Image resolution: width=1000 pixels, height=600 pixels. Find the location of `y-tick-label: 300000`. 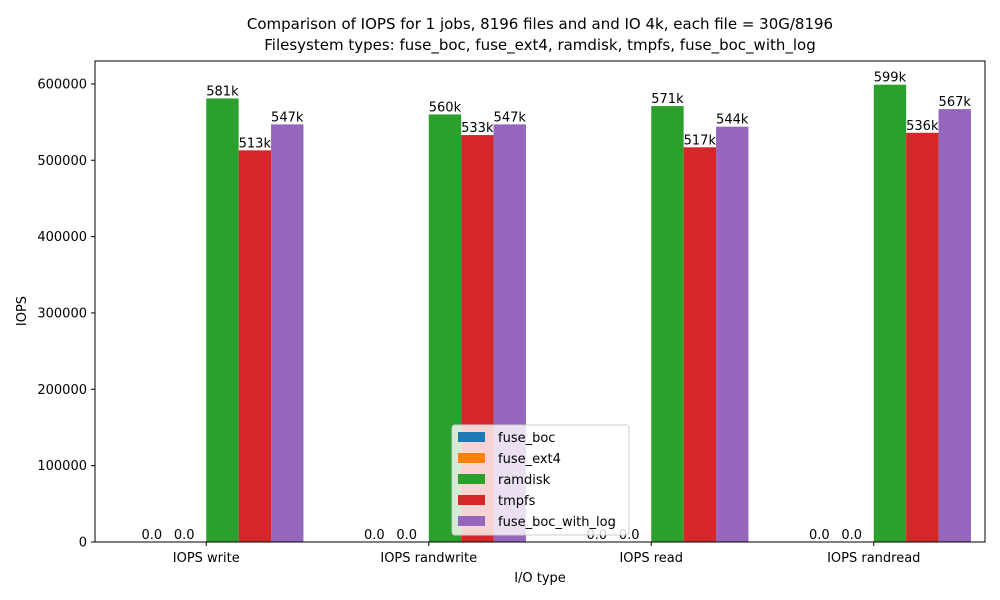

y-tick-label: 300000 is located at coordinates (62, 313).